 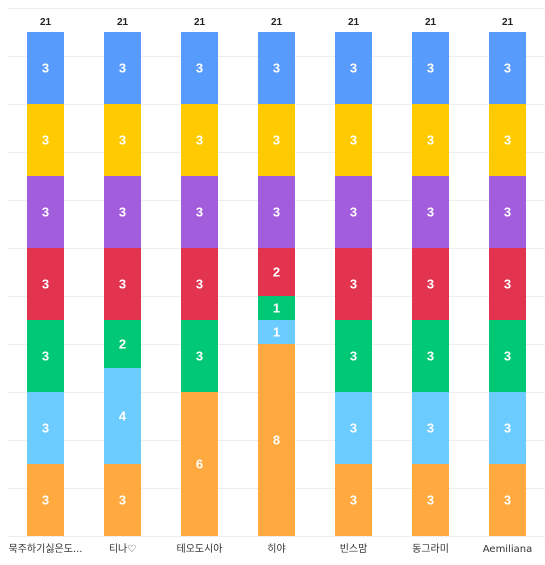 I want to click on segment-value-label-2-0: 6, so click(x=199, y=464).